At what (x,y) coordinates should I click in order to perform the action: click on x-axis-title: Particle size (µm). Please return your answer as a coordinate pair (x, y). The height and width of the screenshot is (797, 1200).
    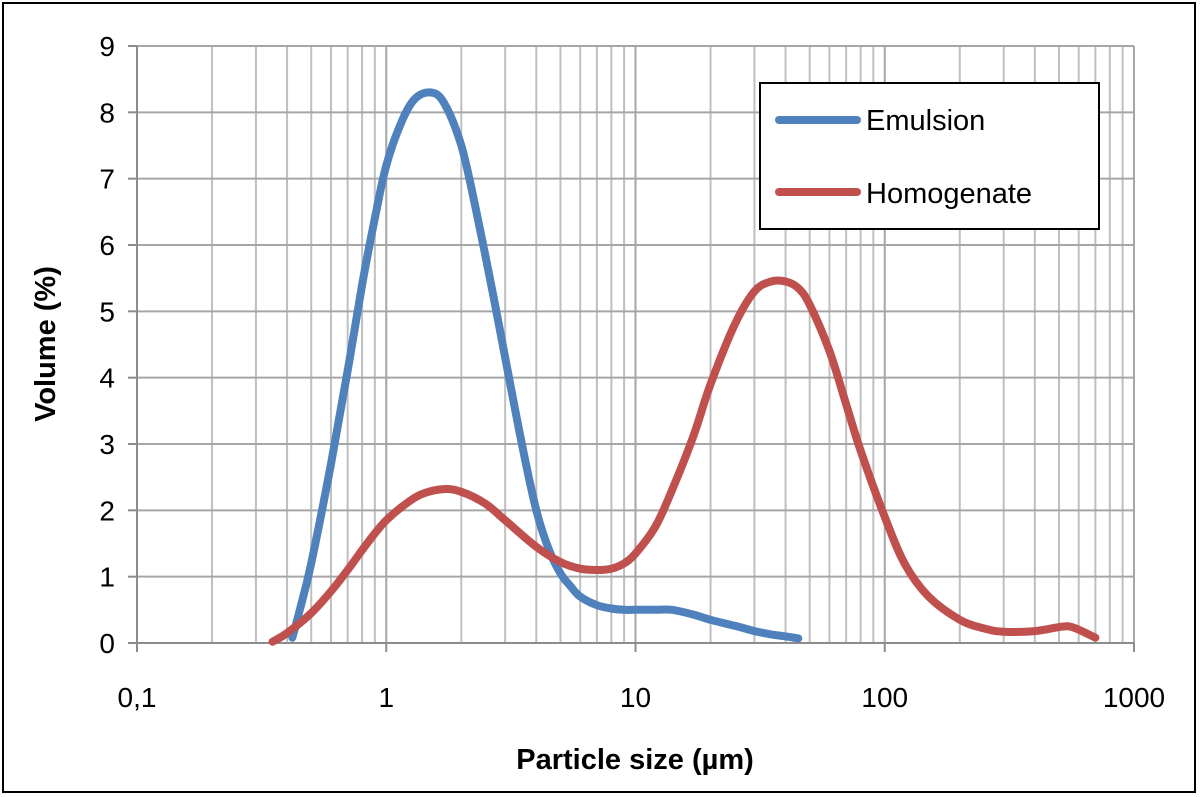
    Looking at the image, I should click on (635, 760).